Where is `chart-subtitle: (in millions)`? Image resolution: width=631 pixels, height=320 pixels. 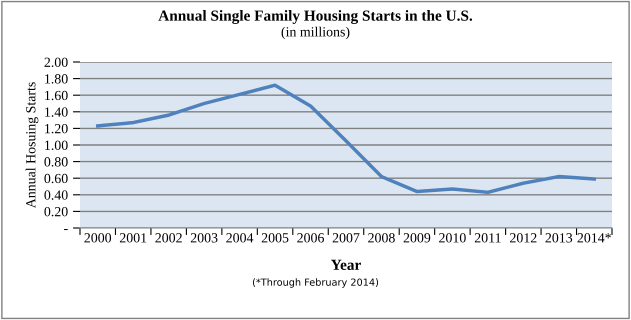
chart-subtitle: (in millions) is located at coordinates (316, 33).